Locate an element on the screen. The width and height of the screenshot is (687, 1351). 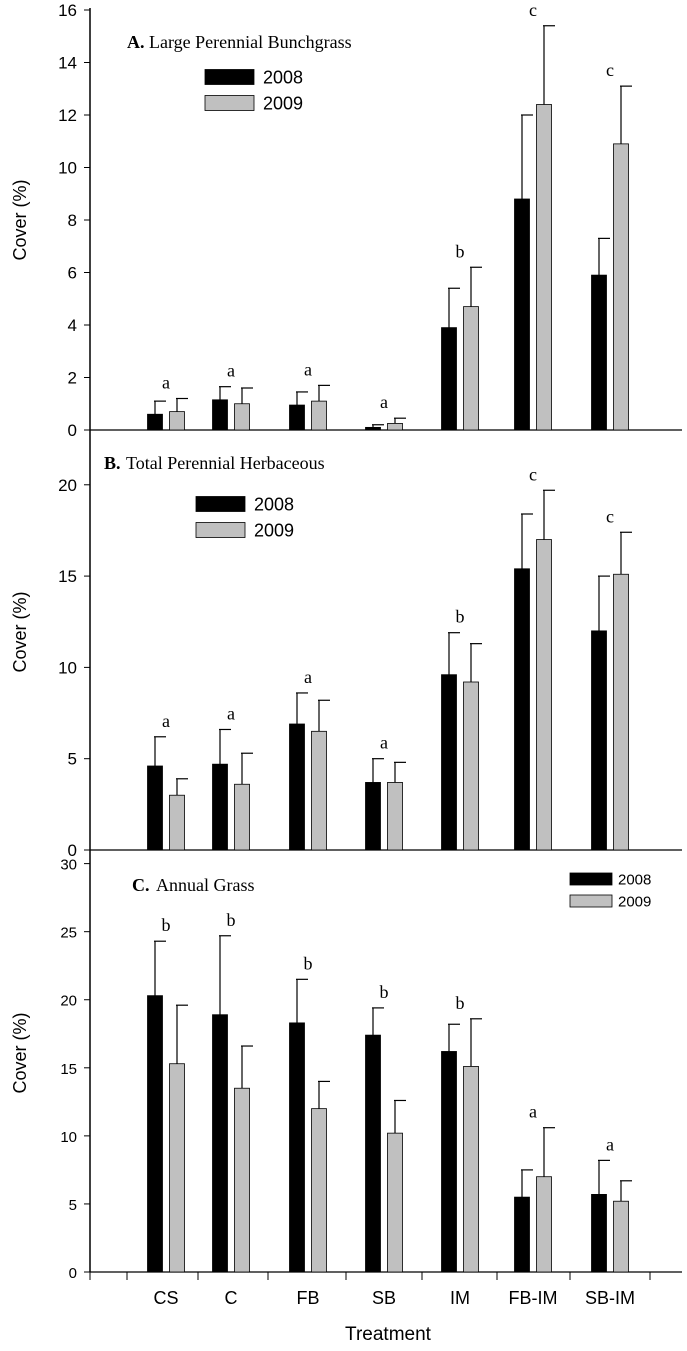
y-tick-label: 16 is located at coordinates (67, 10).